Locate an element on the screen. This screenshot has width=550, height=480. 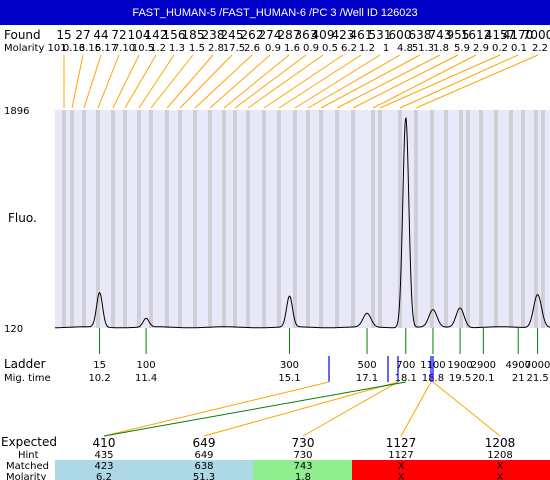
y-tick-bottom: 120 is located at coordinates (13, 329).